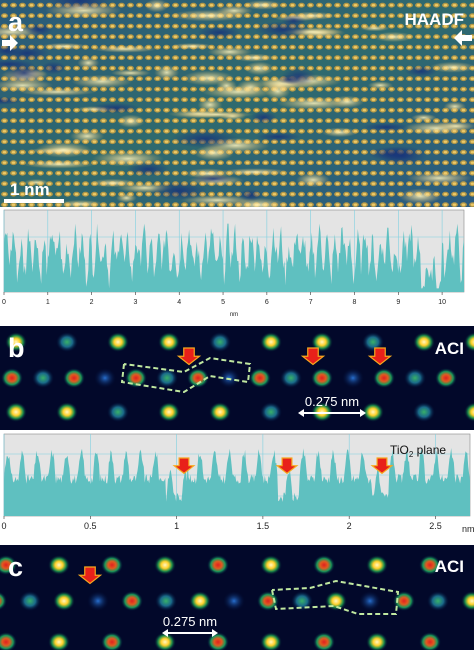  I want to click on x-tick-label: 8, so click(355, 302).